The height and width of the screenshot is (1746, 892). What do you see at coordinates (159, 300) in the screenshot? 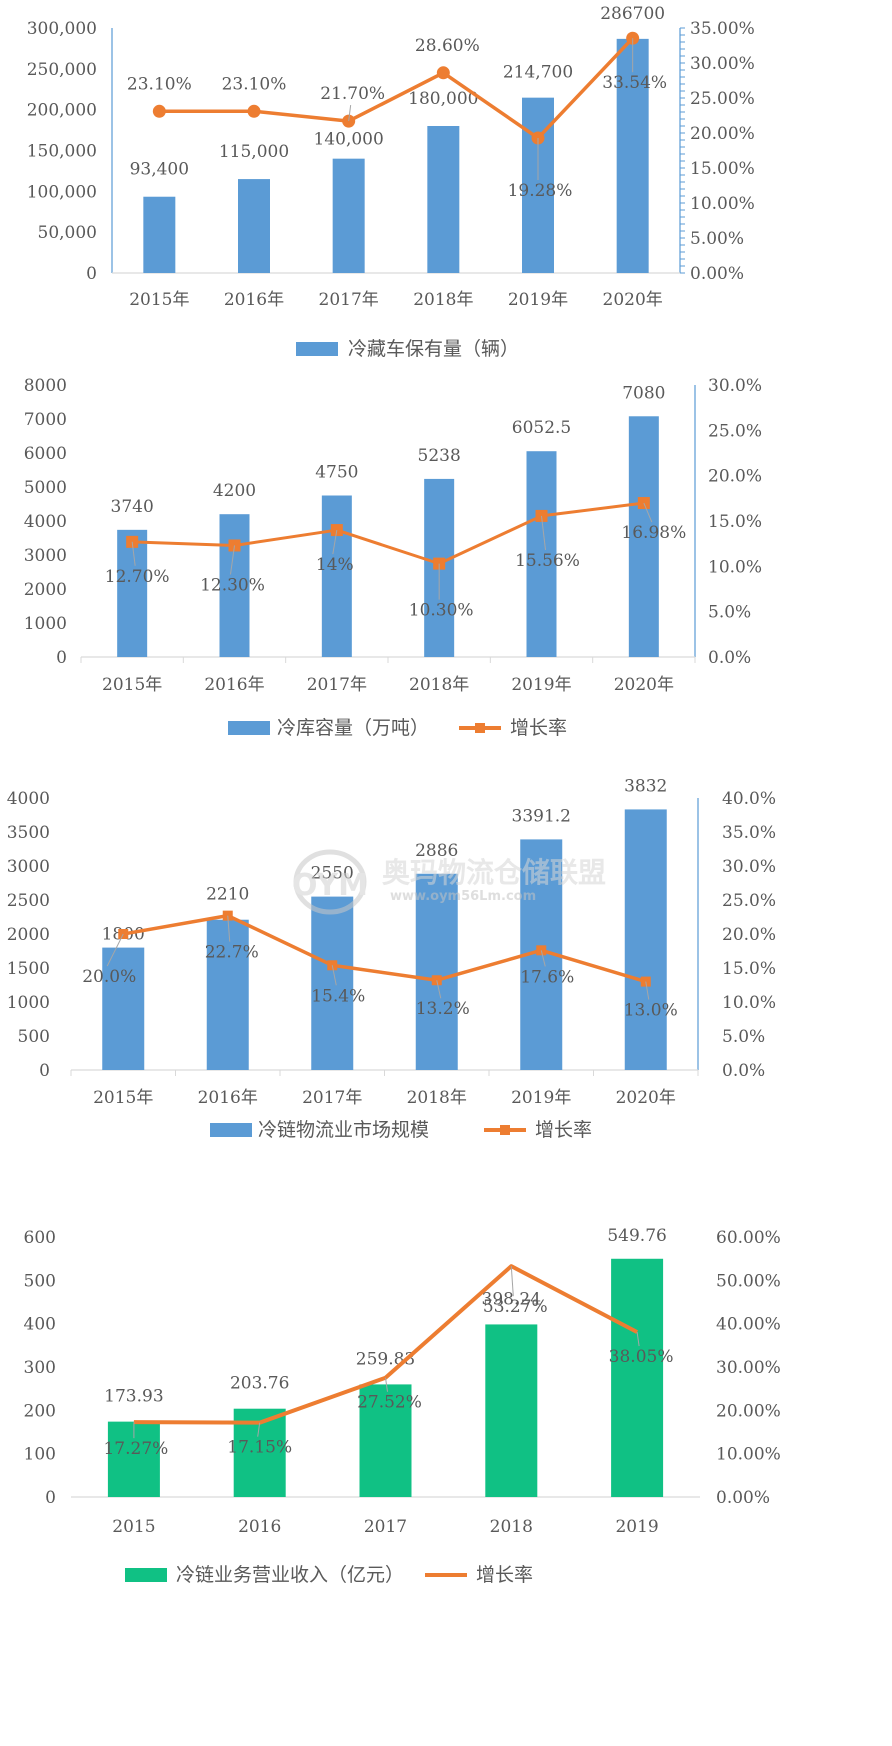
I see `x-tick-label: 2015年` at bounding box center [159, 300].